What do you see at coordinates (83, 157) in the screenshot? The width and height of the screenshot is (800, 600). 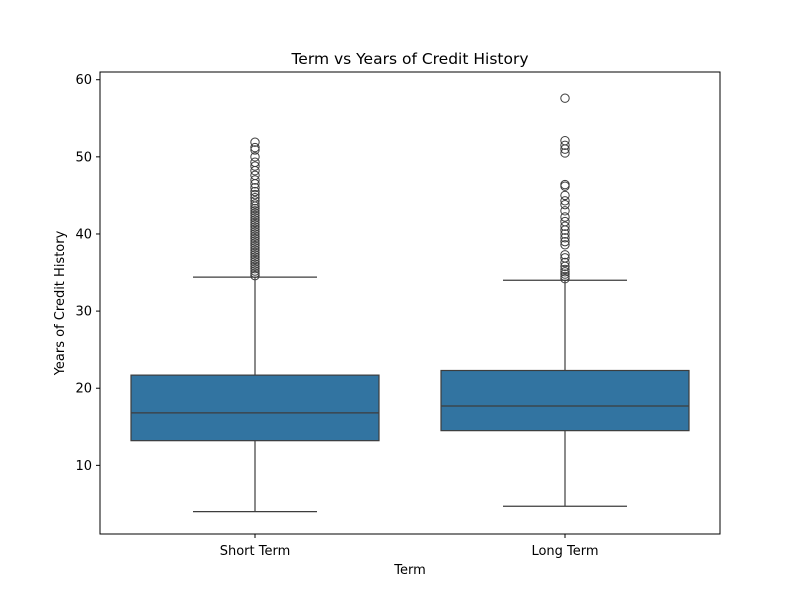 I see `y-tick-label: 50` at bounding box center [83, 157].